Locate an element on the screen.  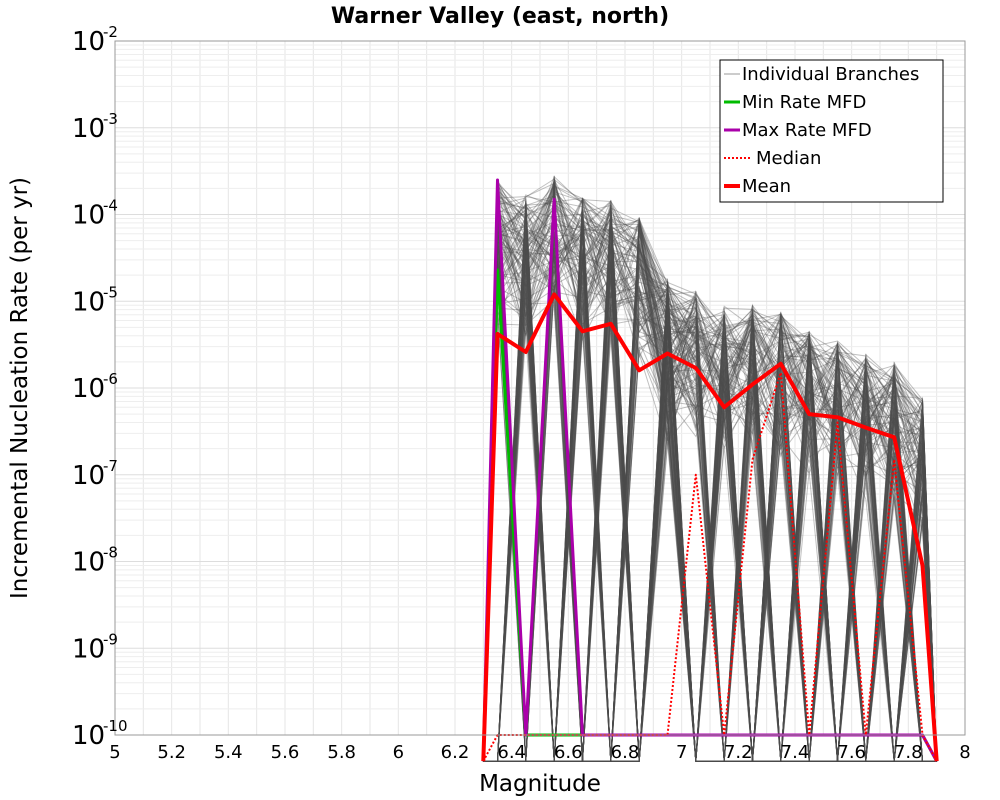
y-tick-exponent: -2 is located at coordinates (110, 32).